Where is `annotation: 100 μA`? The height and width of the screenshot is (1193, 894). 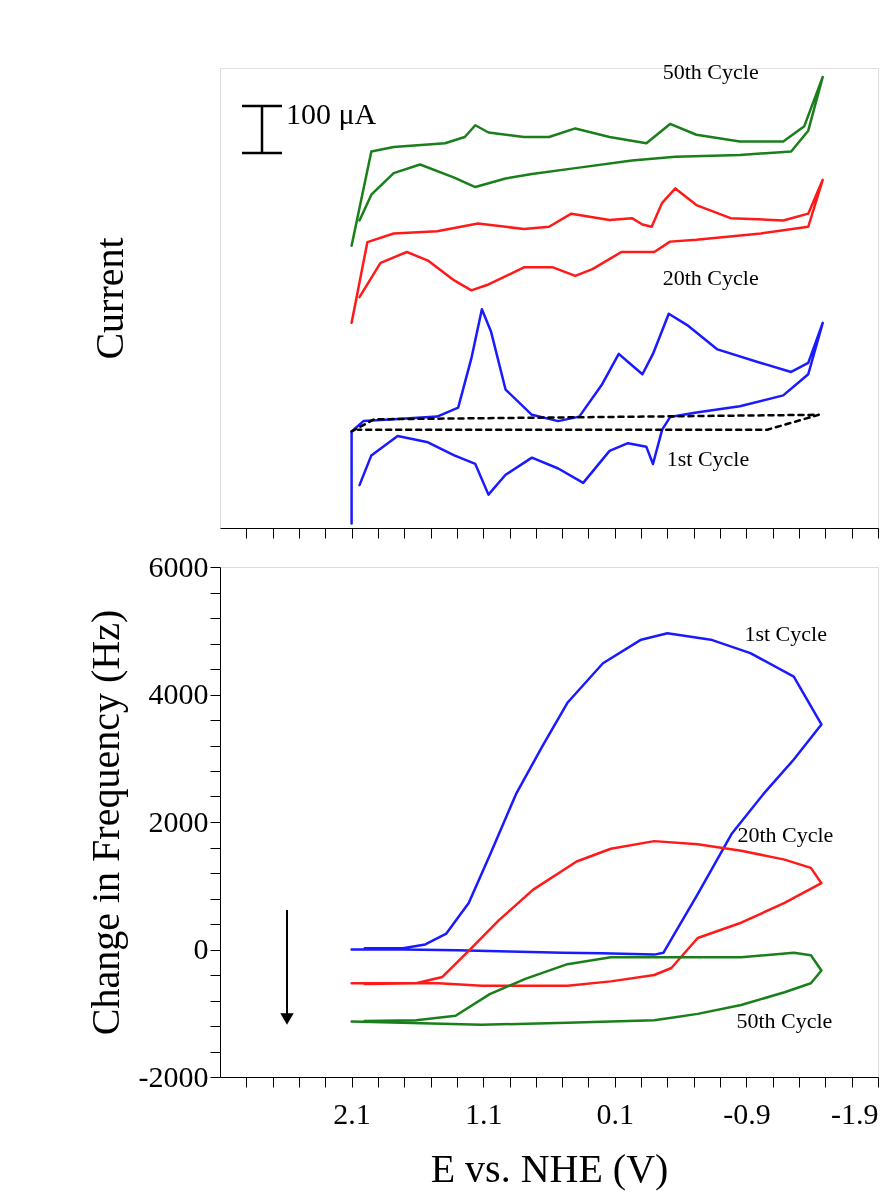 annotation: 100 μA is located at coordinates (331, 113).